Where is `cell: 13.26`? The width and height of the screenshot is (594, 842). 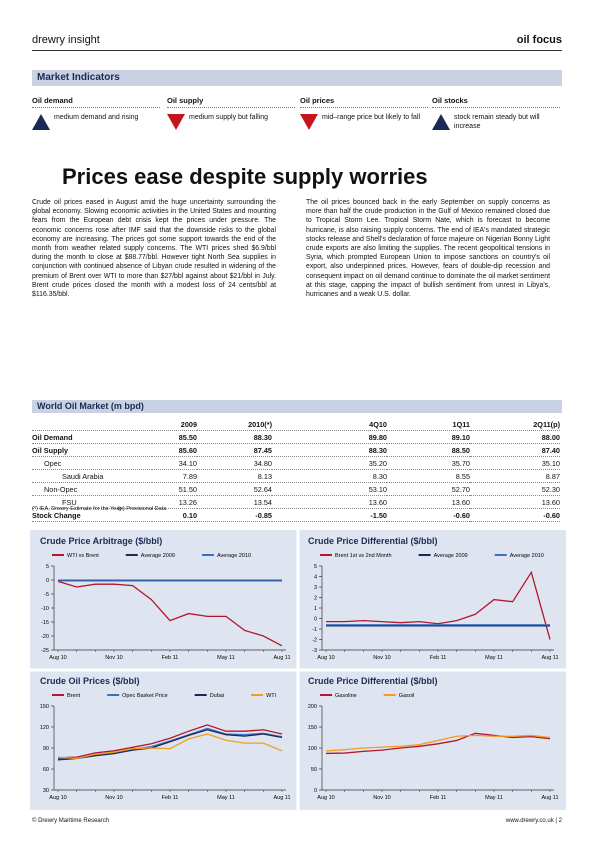 cell: 13.26 is located at coordinates (174, 502).